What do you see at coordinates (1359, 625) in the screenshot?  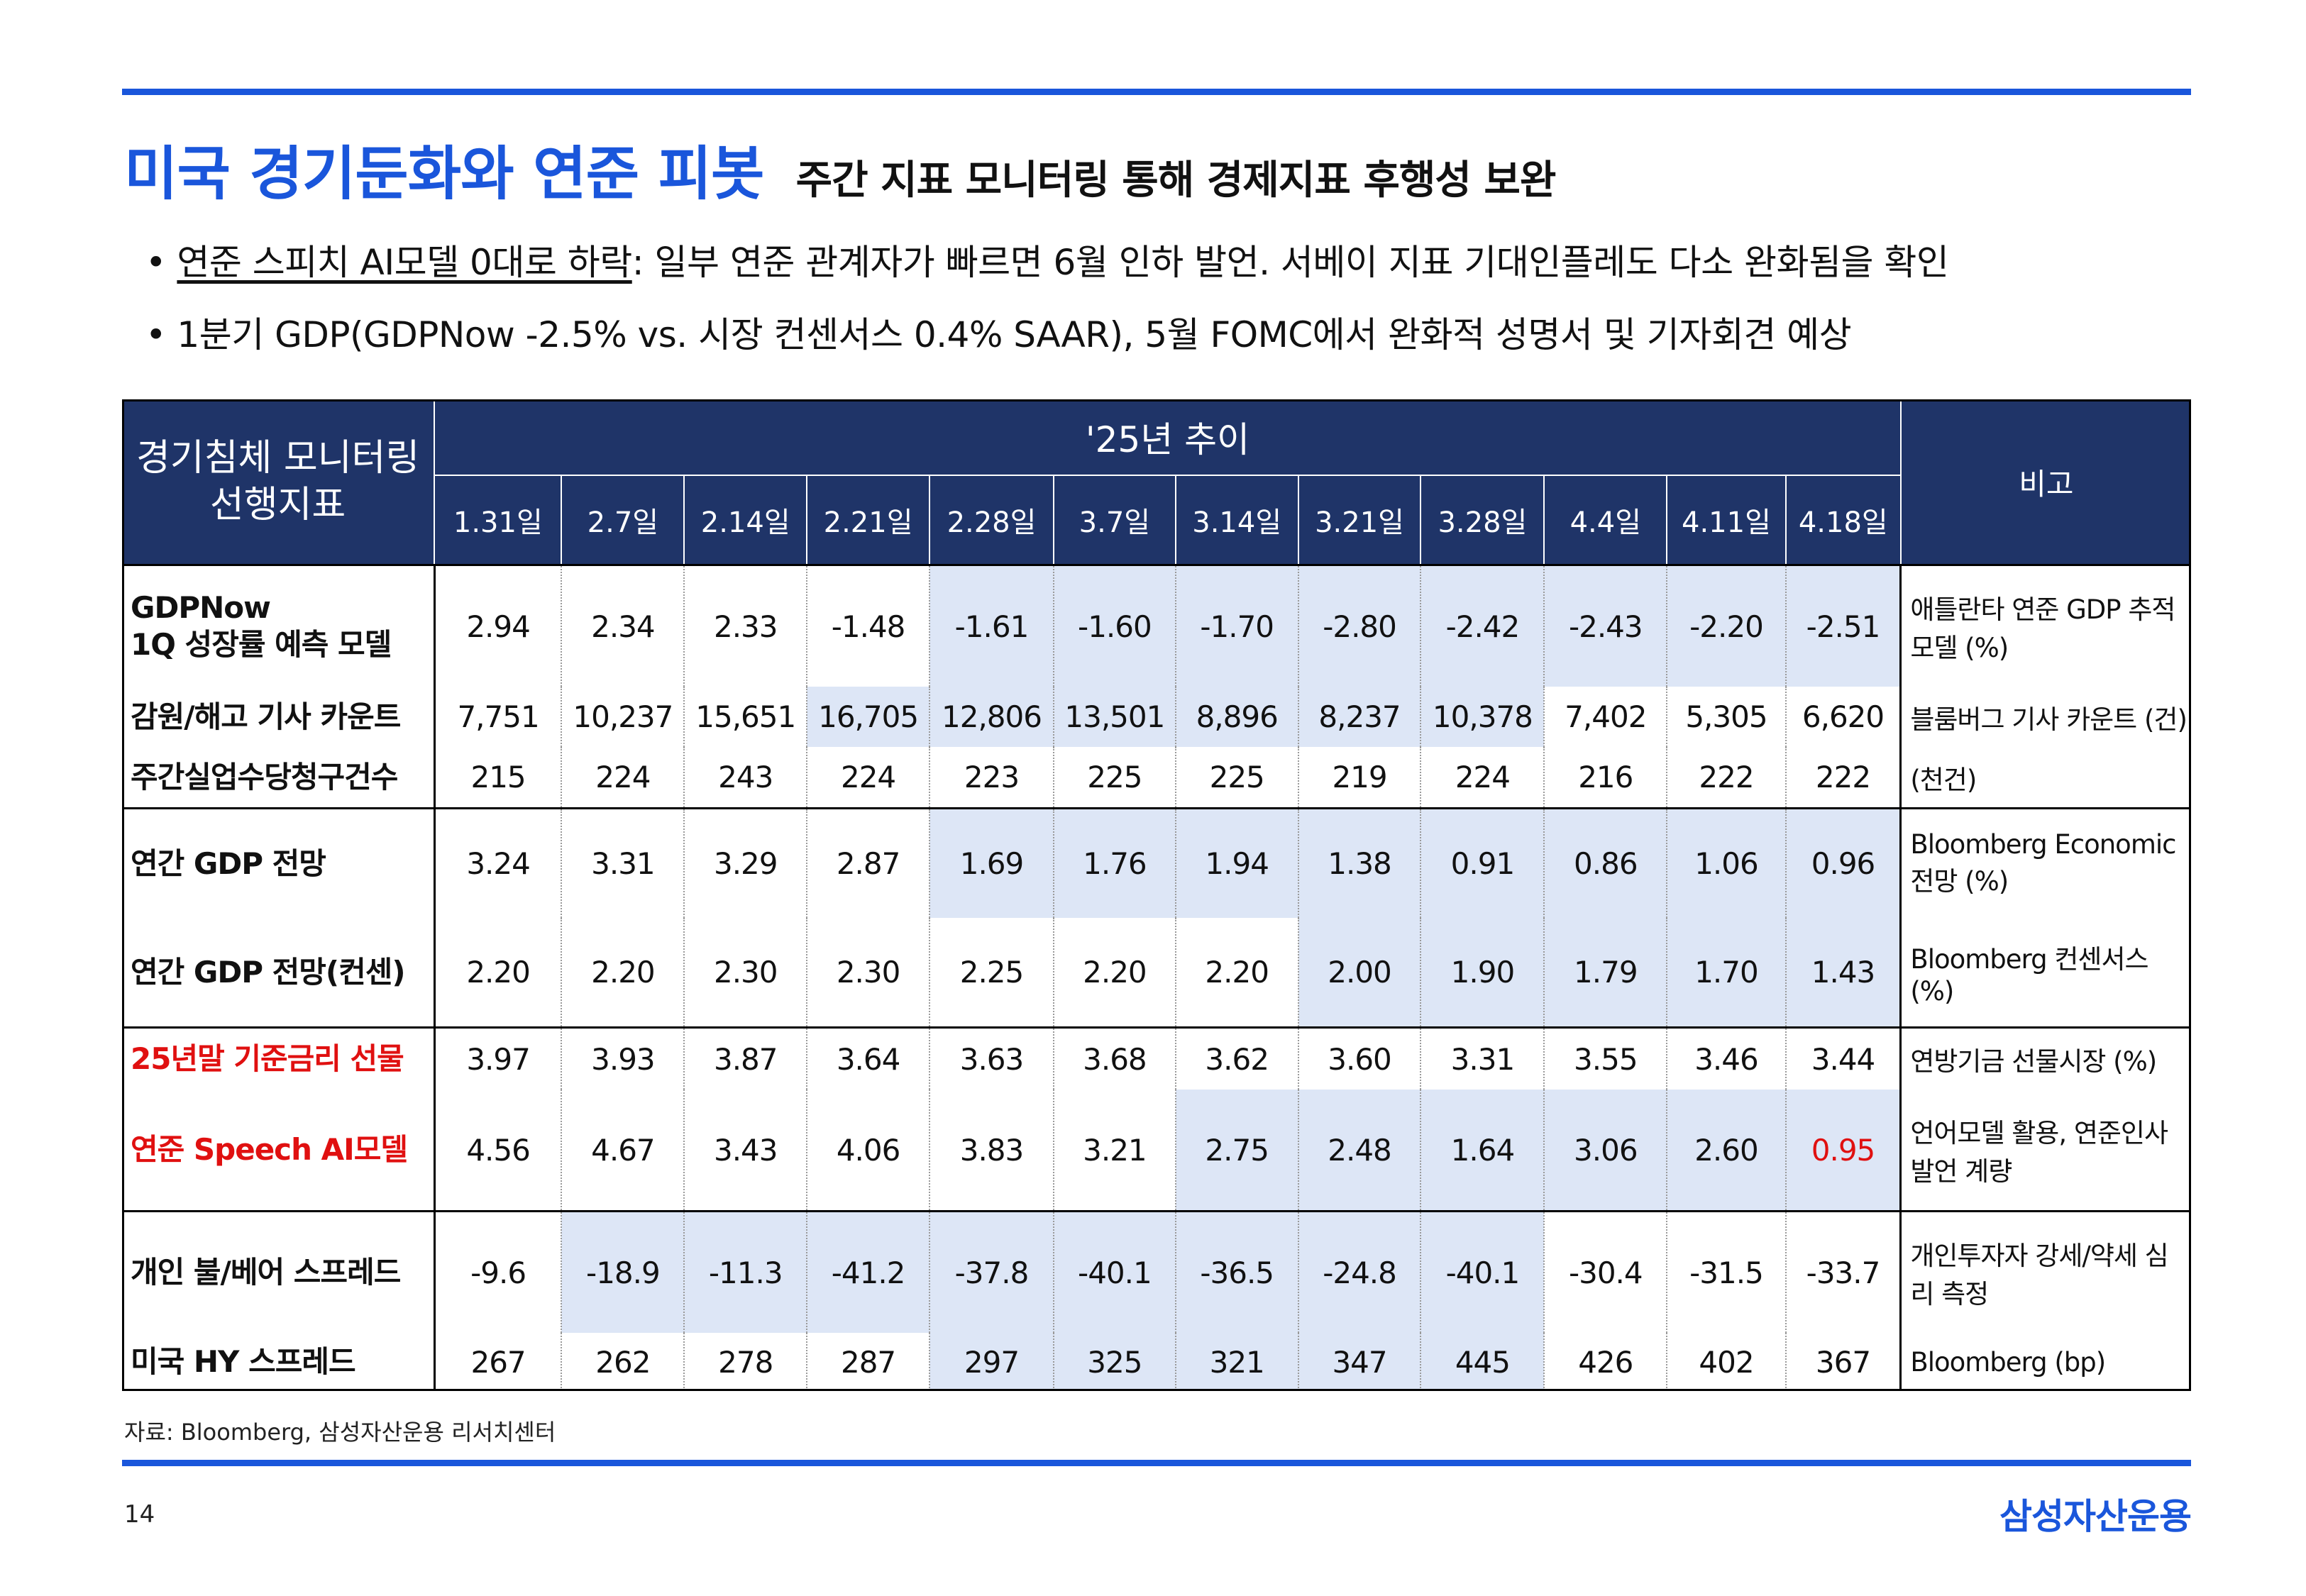 I see `value-cell: -2.80` at bounding box center [1359, 625].